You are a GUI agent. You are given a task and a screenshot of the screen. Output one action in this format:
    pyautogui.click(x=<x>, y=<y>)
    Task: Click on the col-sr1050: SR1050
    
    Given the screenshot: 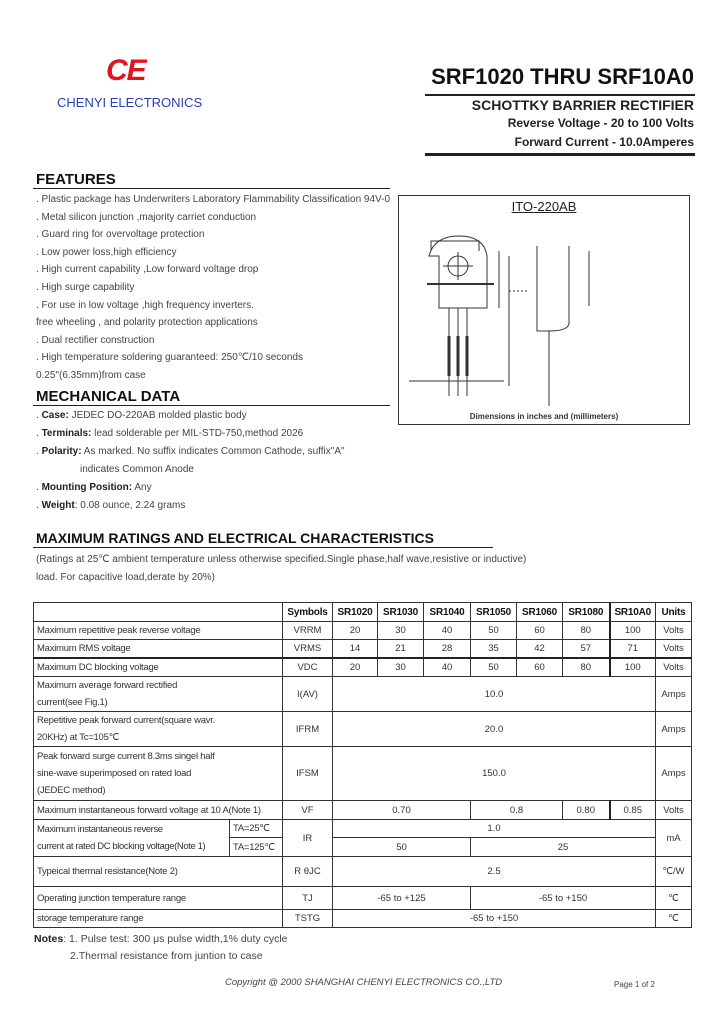 What is the action you would take?
    pyautogui.click(x=493, y=612)
    